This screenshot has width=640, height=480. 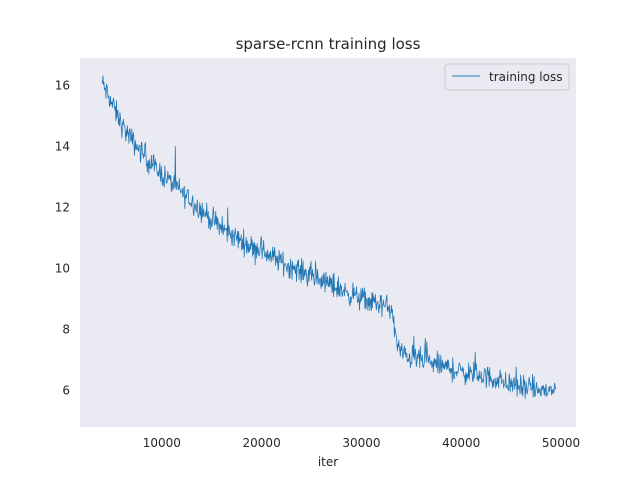 I want to click on y-tick-label: 12, so click(x=62, y=207).